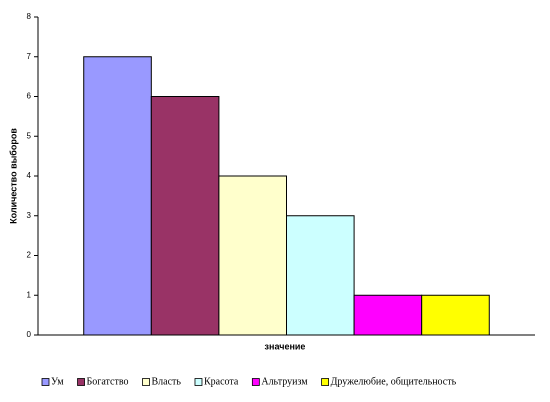 The width and height of the screenshot is (550, 402). Describe the element at coordinates (29, 175) in the screenshot. I see `y-tick-label: 4` at that location.